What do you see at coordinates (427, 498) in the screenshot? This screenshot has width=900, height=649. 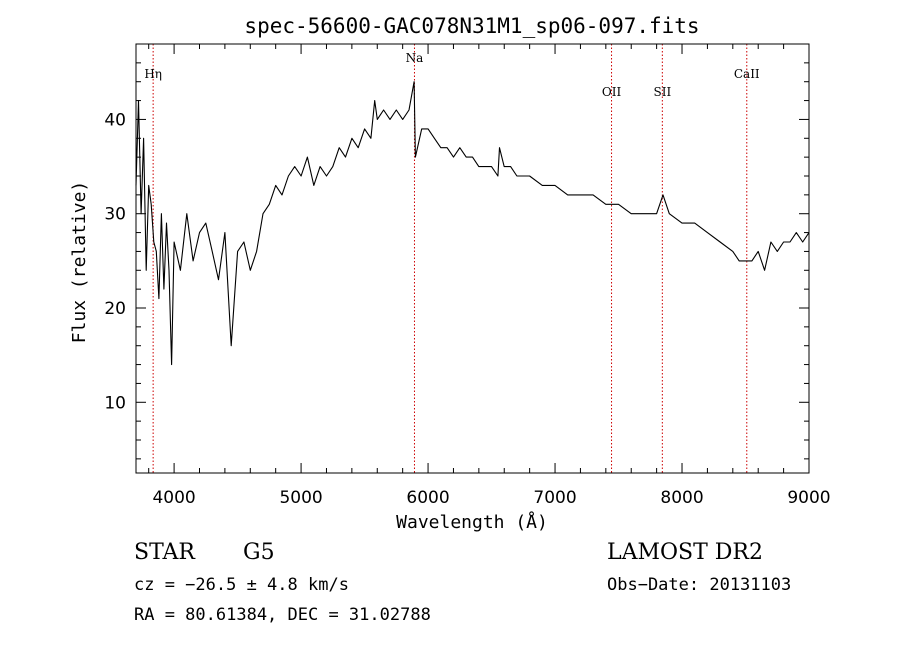 I see `x-tick-label: 6000` at bounding box center [427, 498].